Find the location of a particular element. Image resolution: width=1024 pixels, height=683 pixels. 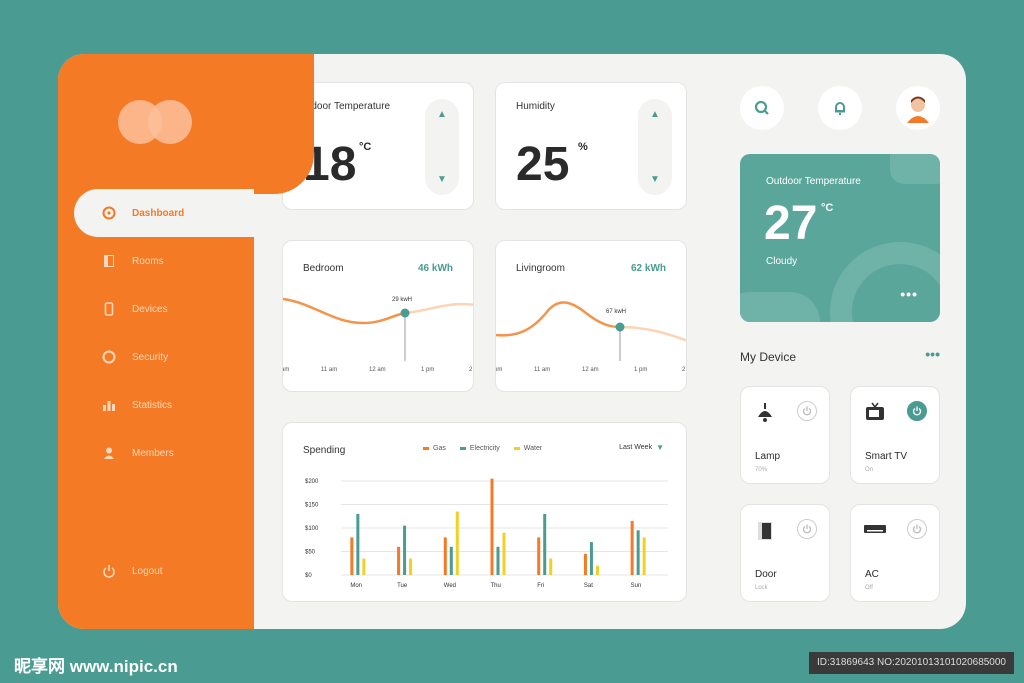

bar-electricity-sat is located at coordinates (591, 558).